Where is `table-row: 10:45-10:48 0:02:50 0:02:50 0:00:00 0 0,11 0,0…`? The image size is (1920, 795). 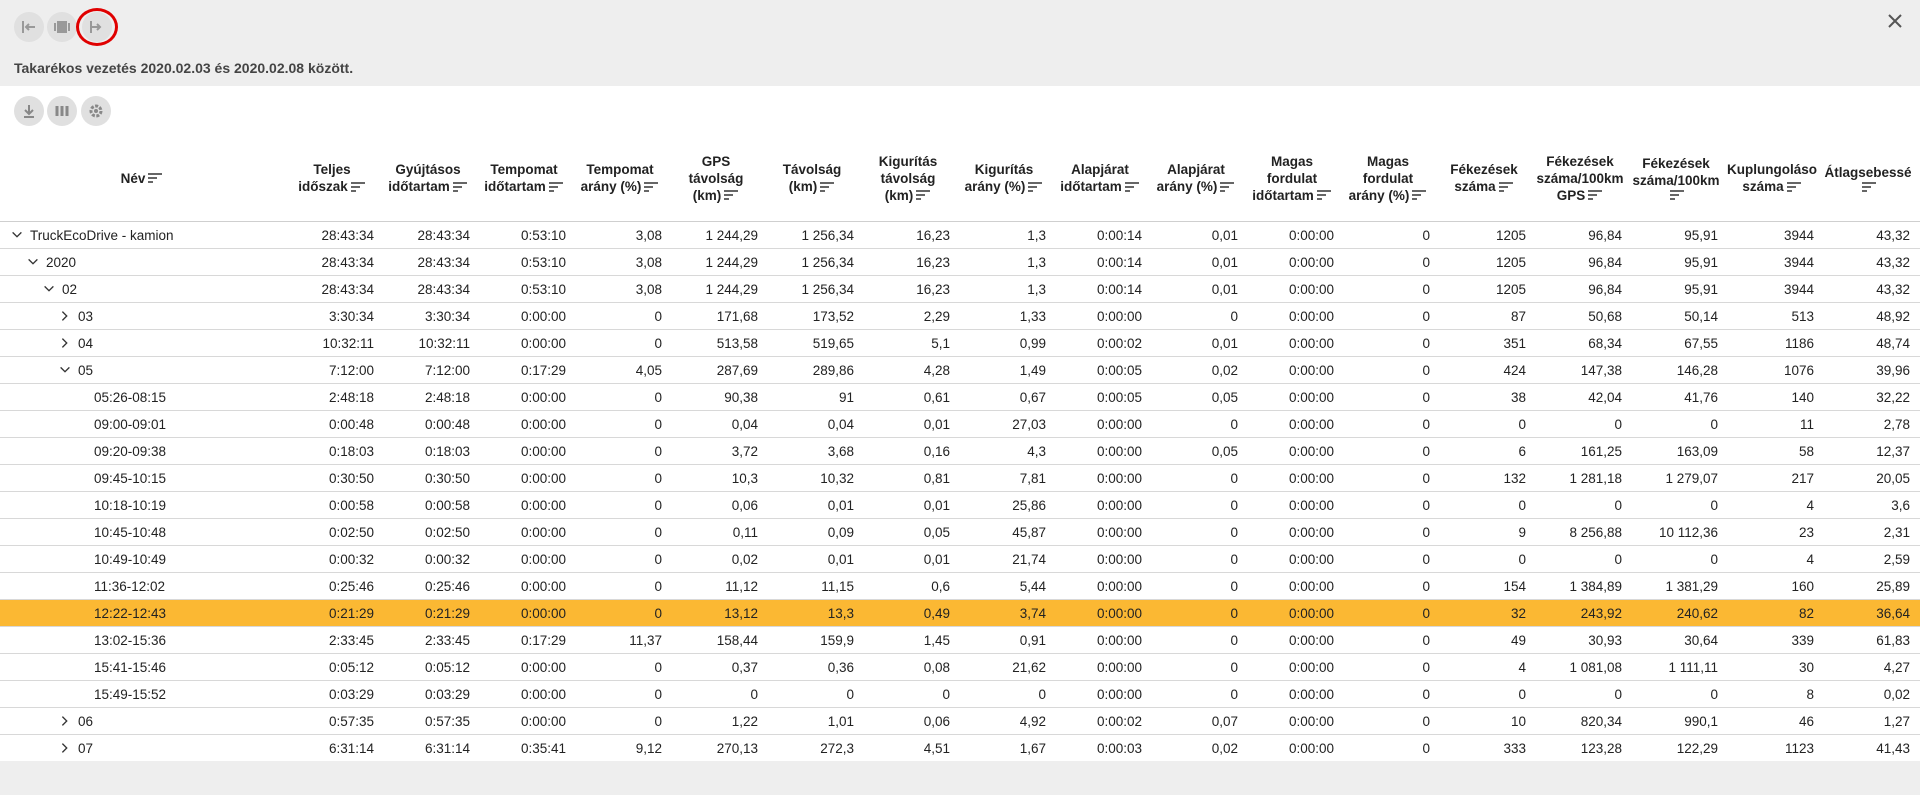 table-row: 10:45-10:48 0:02:50 0:02:50 0:00:00 0 0,11 0,0… is located at coordinates (960, 532).